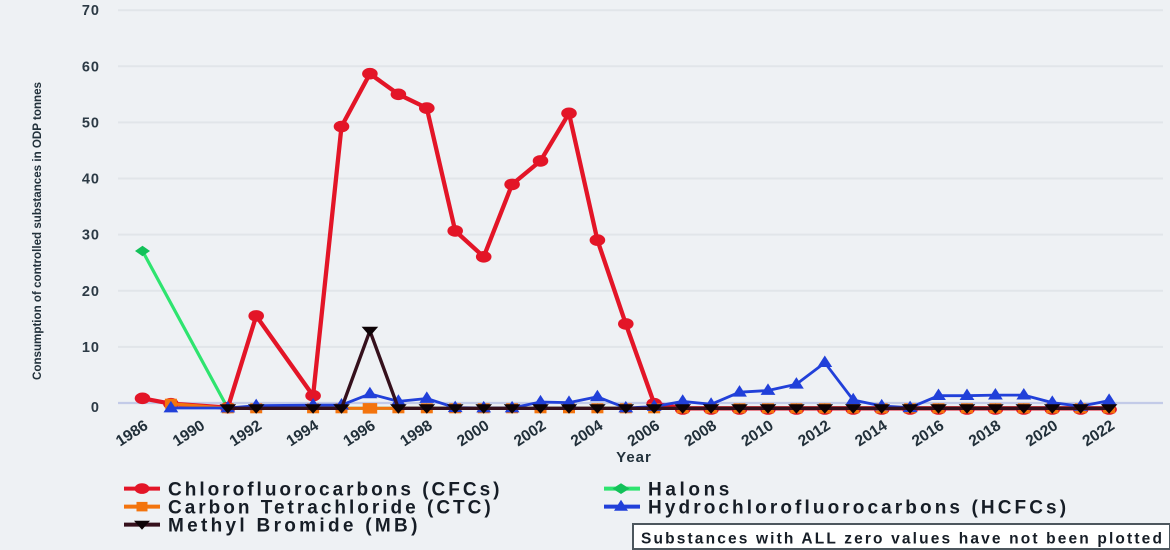 The width and height of the screenshot is (1170, 550). What do you see at coordinates (858, 507) in the screenshot?
I see `svg-text:Hydrochlorofluorocarbons (HCFC: Hydrochlorofluorocarbons (HCFCs)` at bounding box center [858, 507].